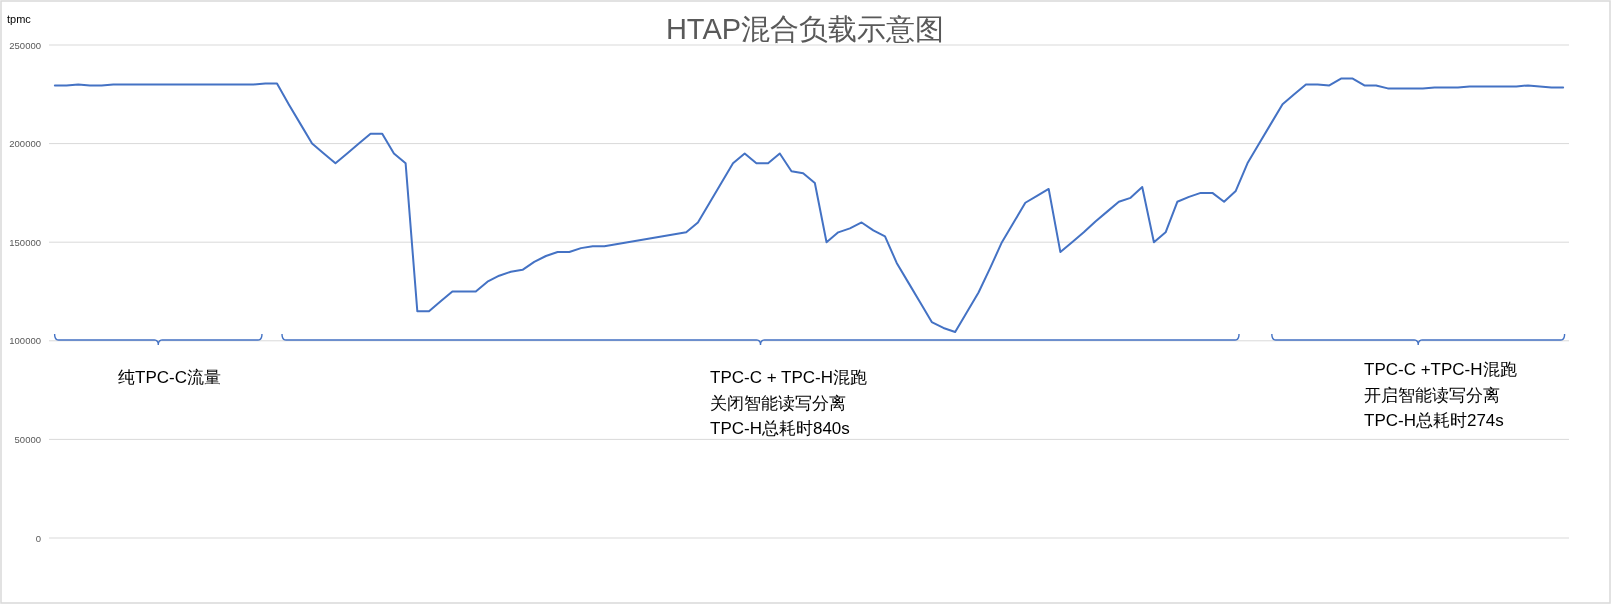 The width and height of the screenshot is (1611, 604). What do you see at coordinates (27, 439) in the screenshot?
I see `y-tick-label: 50000` at bounding box center [27, 439].